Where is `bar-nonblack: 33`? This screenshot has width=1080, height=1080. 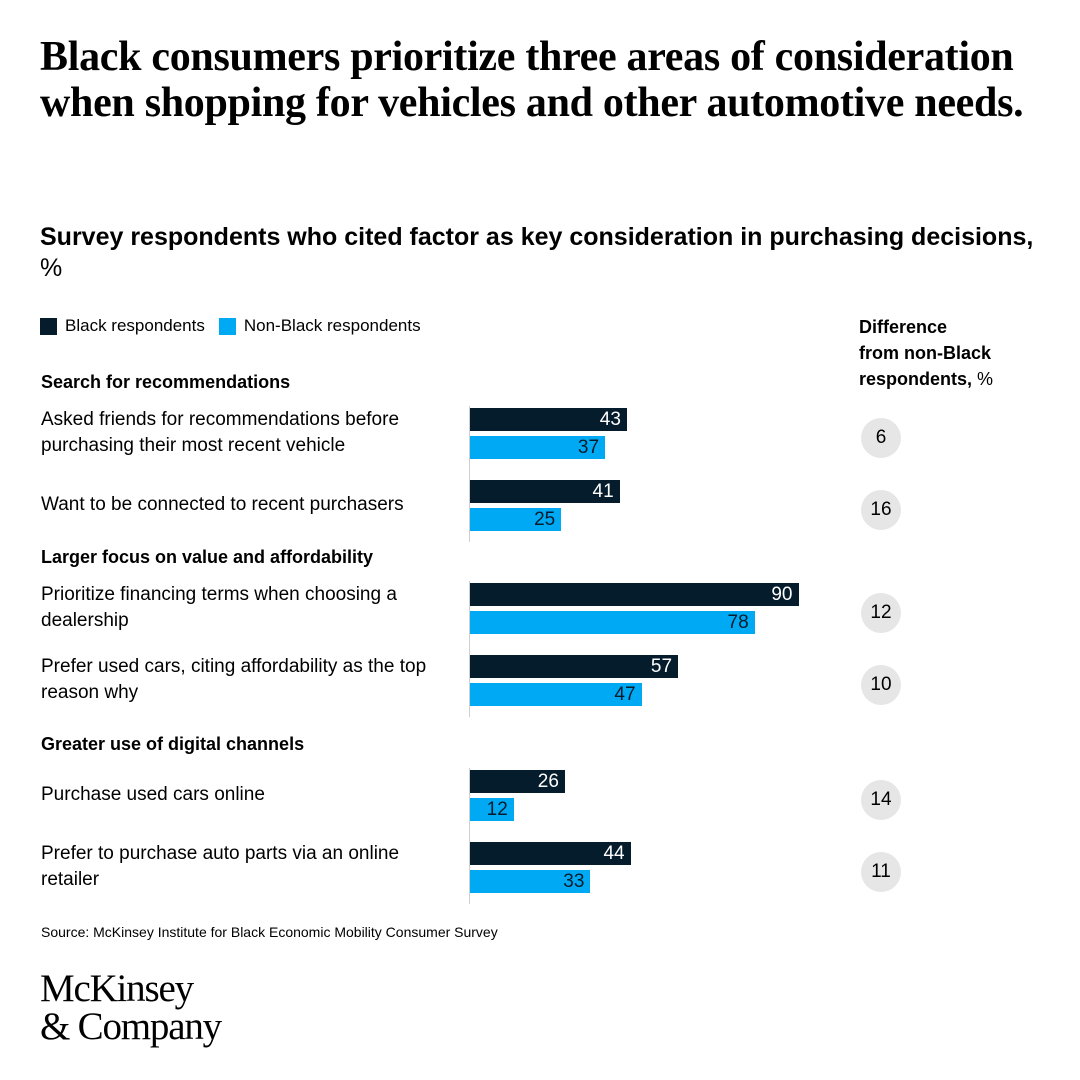 bar-nonblack: 33 is located at coordinates (530, 881).